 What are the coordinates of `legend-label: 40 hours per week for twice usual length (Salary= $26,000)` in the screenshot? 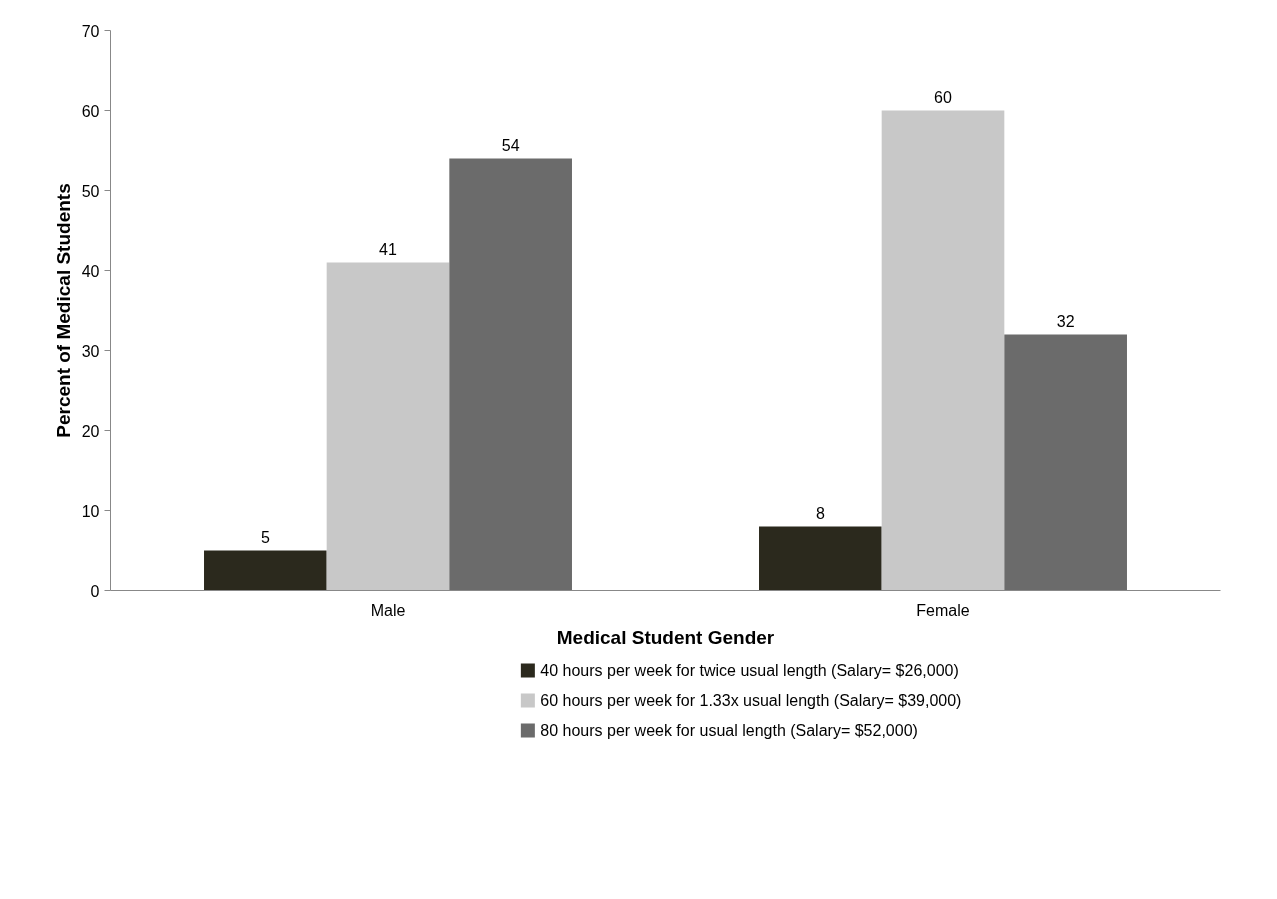 It's located at (749, 670).